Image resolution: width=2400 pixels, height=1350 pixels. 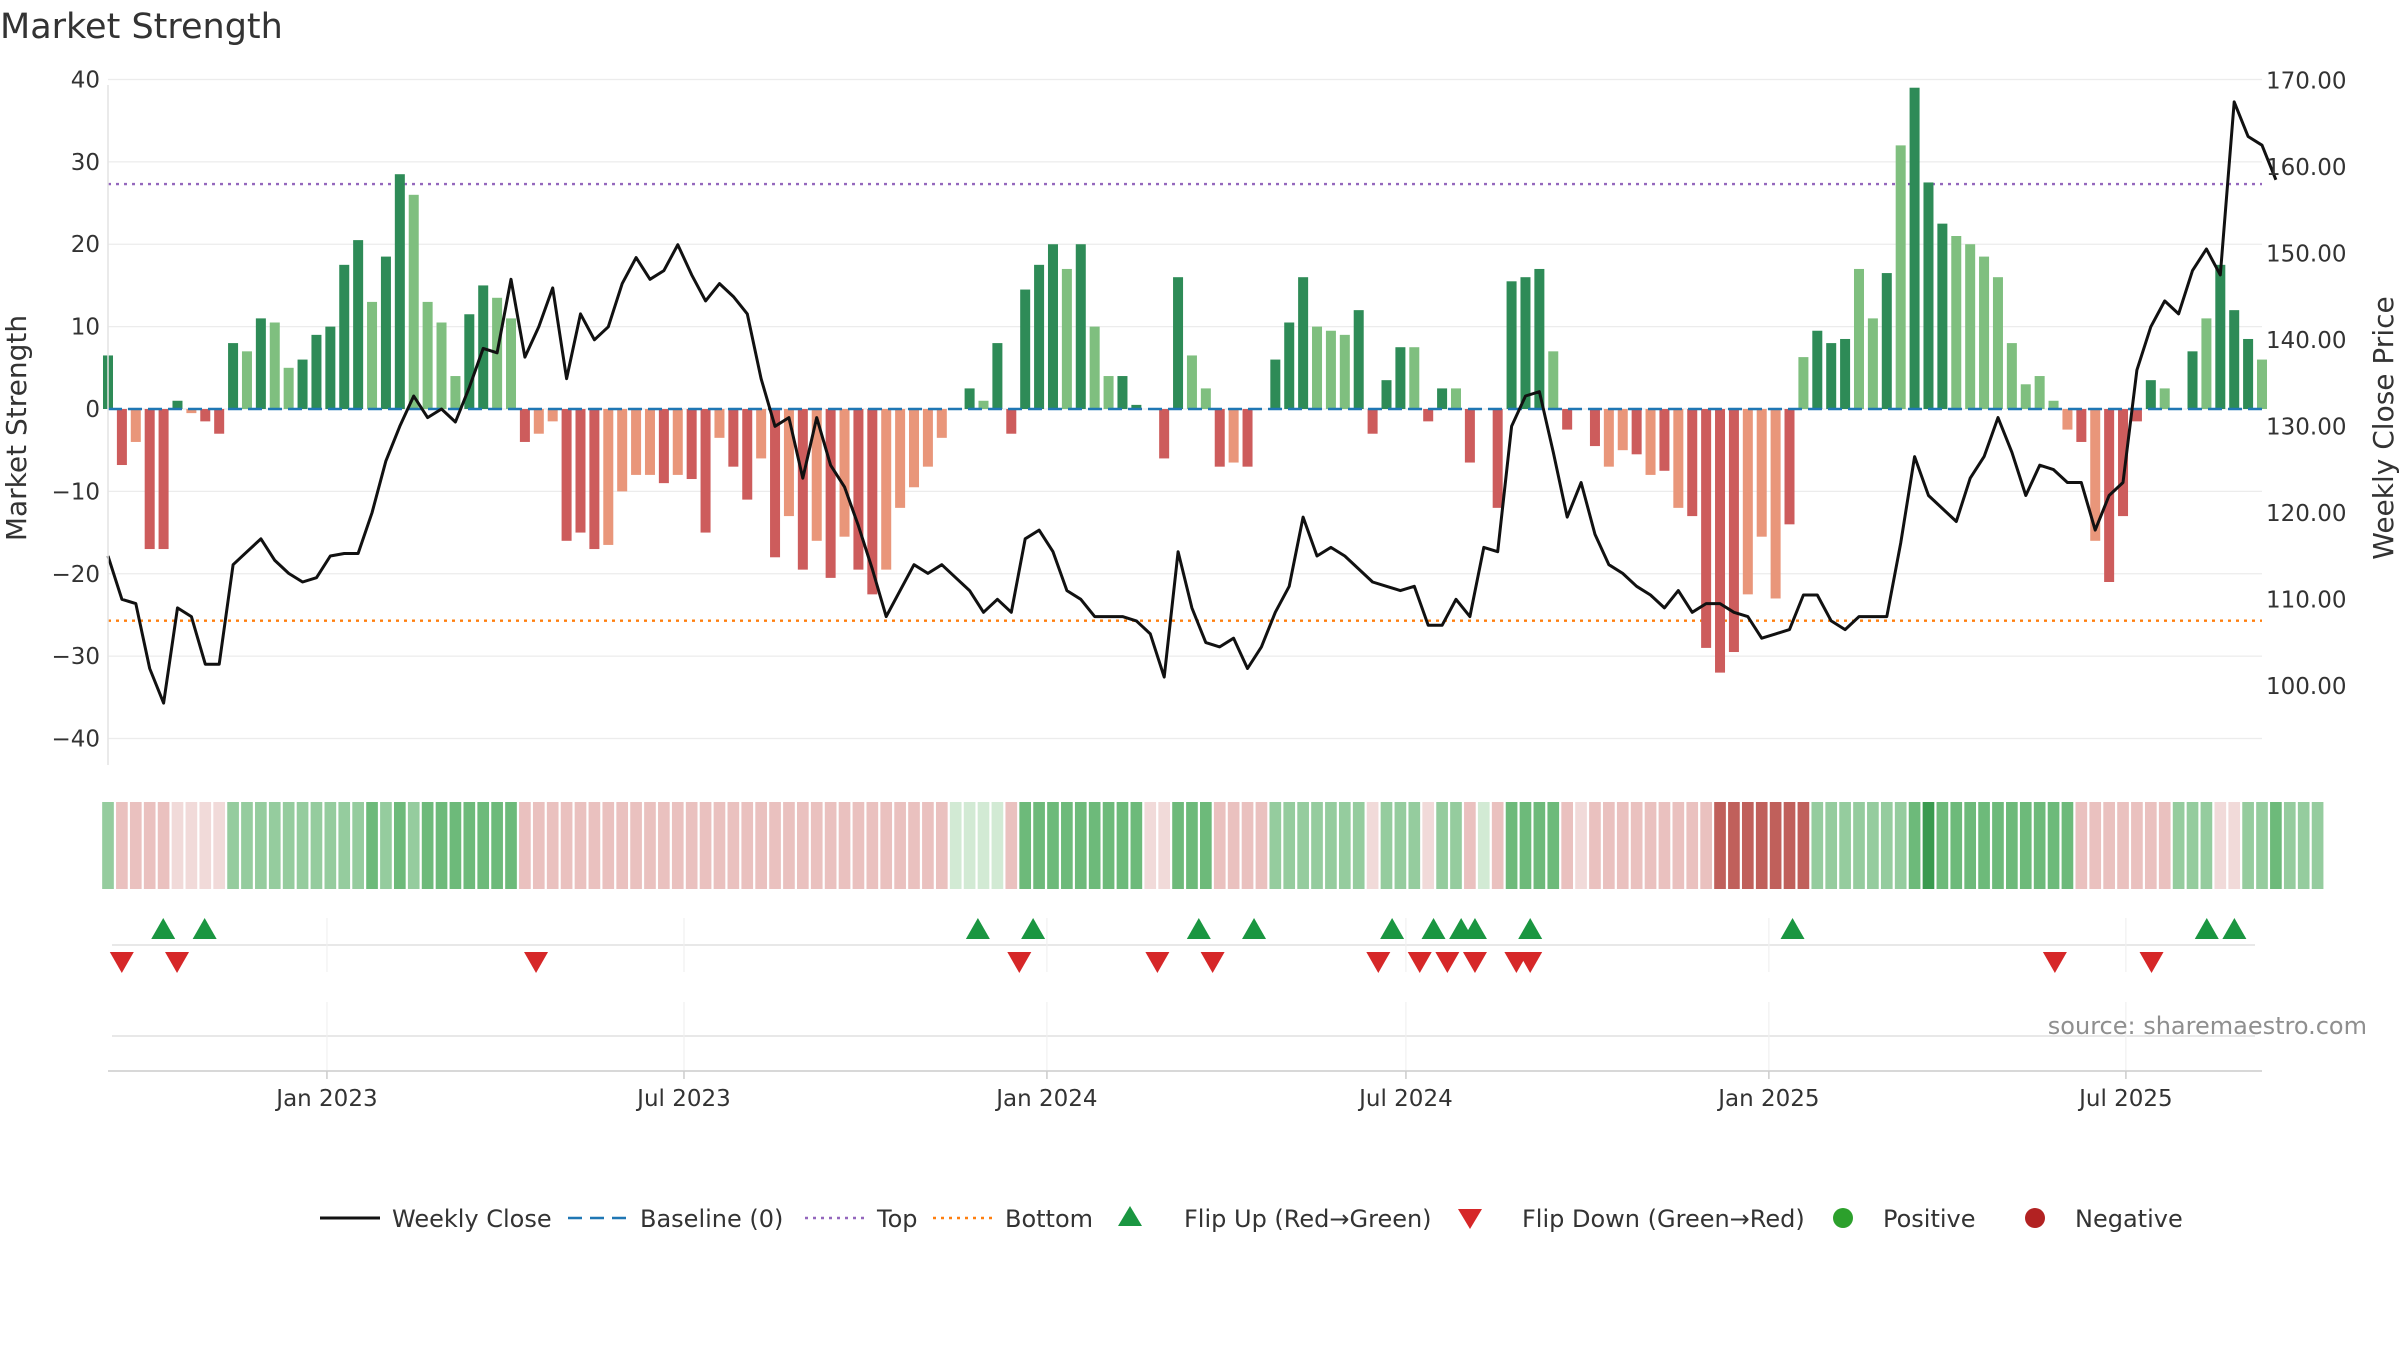 I want to click on legend-label: Flip Up (Red→Green), so click(x=1308, y=1219).